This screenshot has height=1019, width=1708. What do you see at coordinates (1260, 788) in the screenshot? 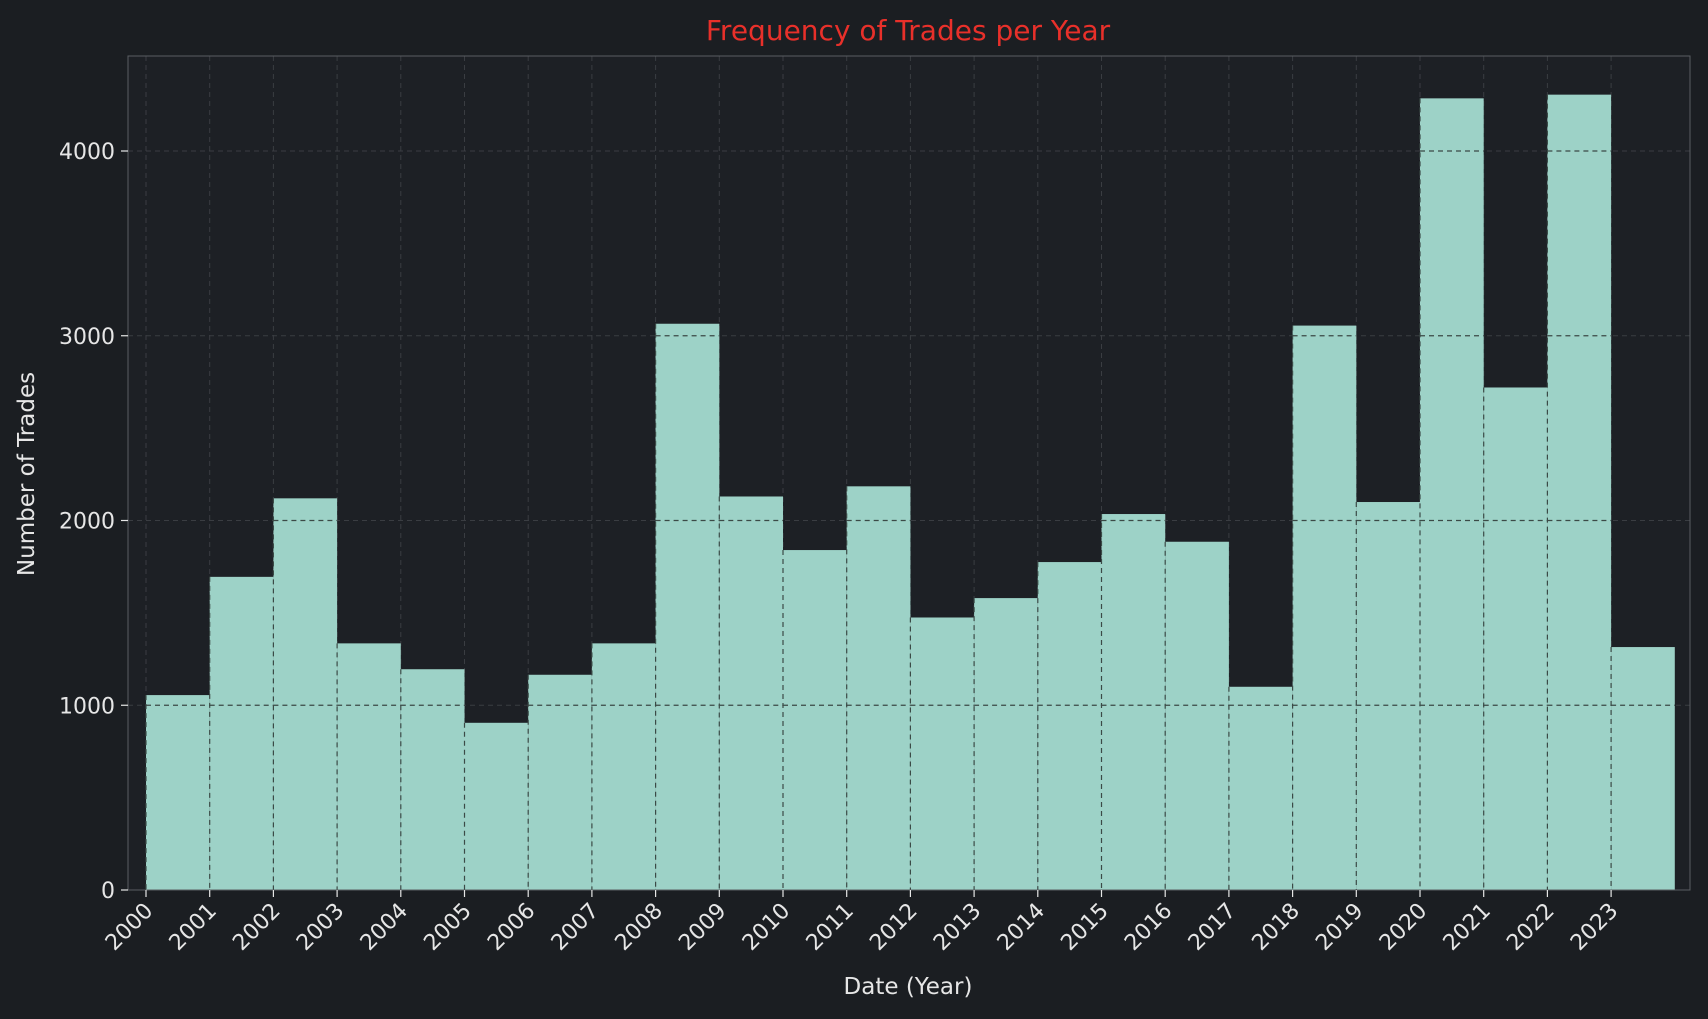
I see `bar-2017` at bounding box center [1260, 788].